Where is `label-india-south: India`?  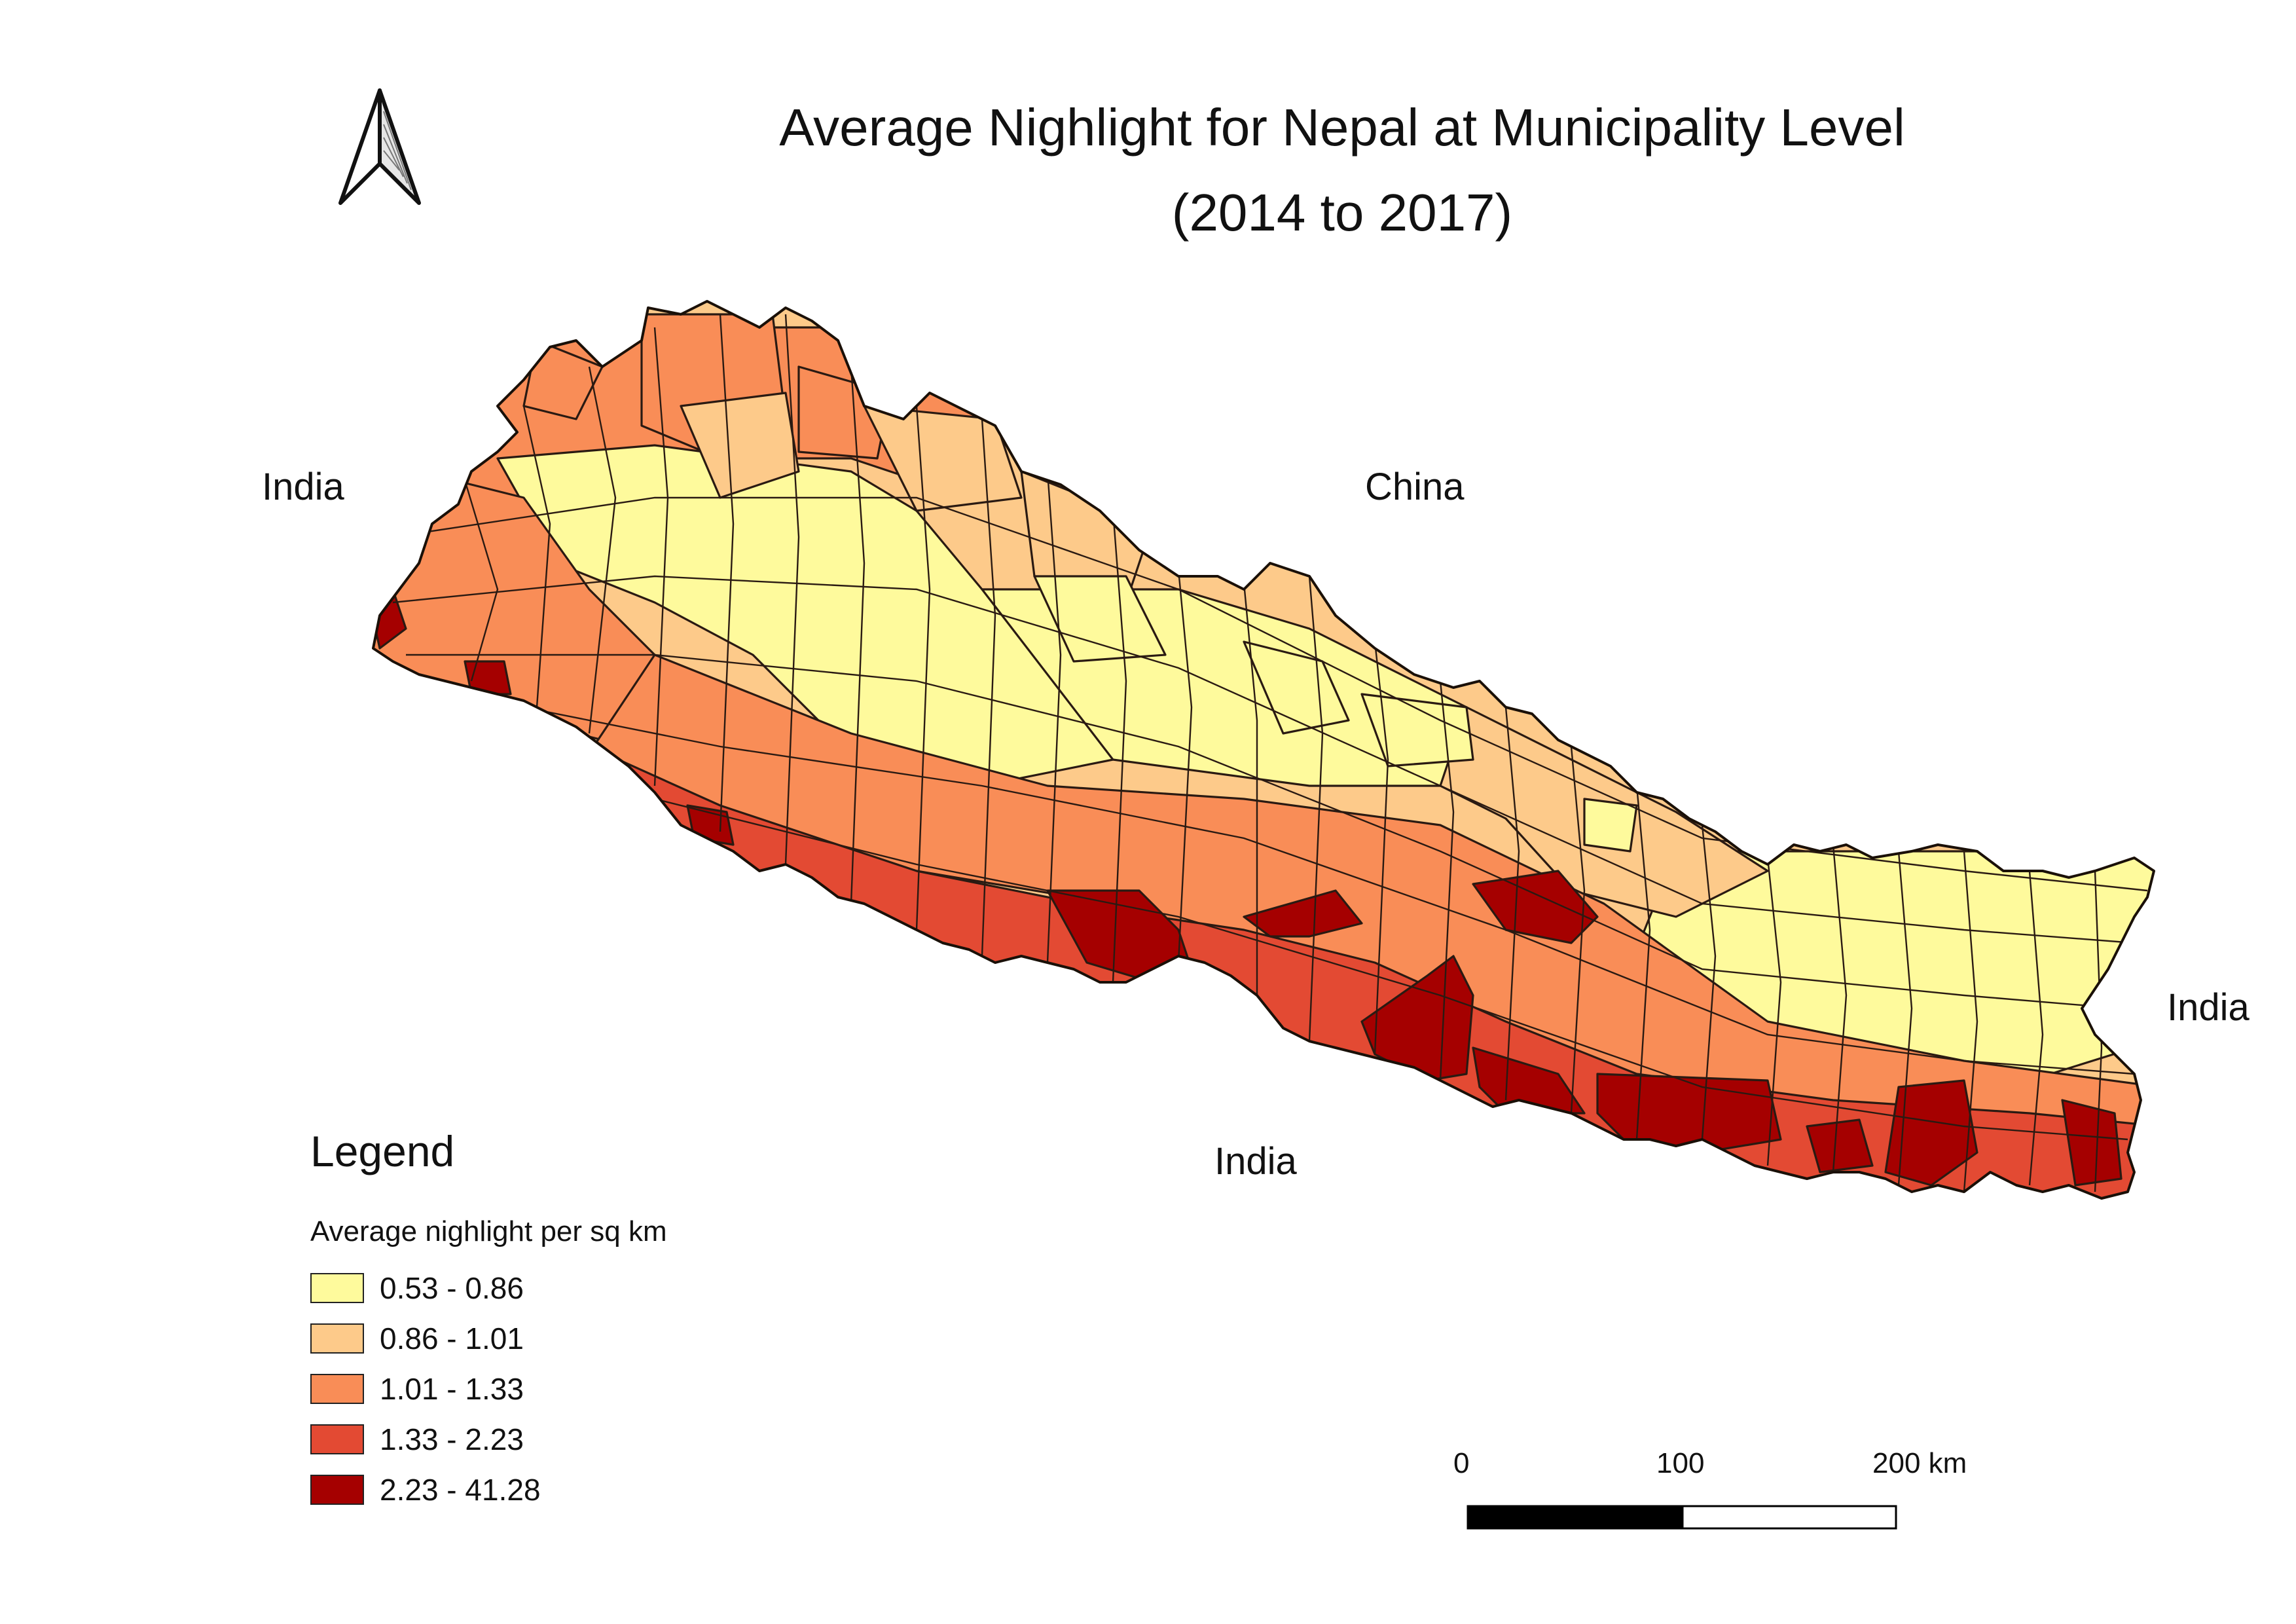
label-india-south: India is located at coordinates (1255, 1161).